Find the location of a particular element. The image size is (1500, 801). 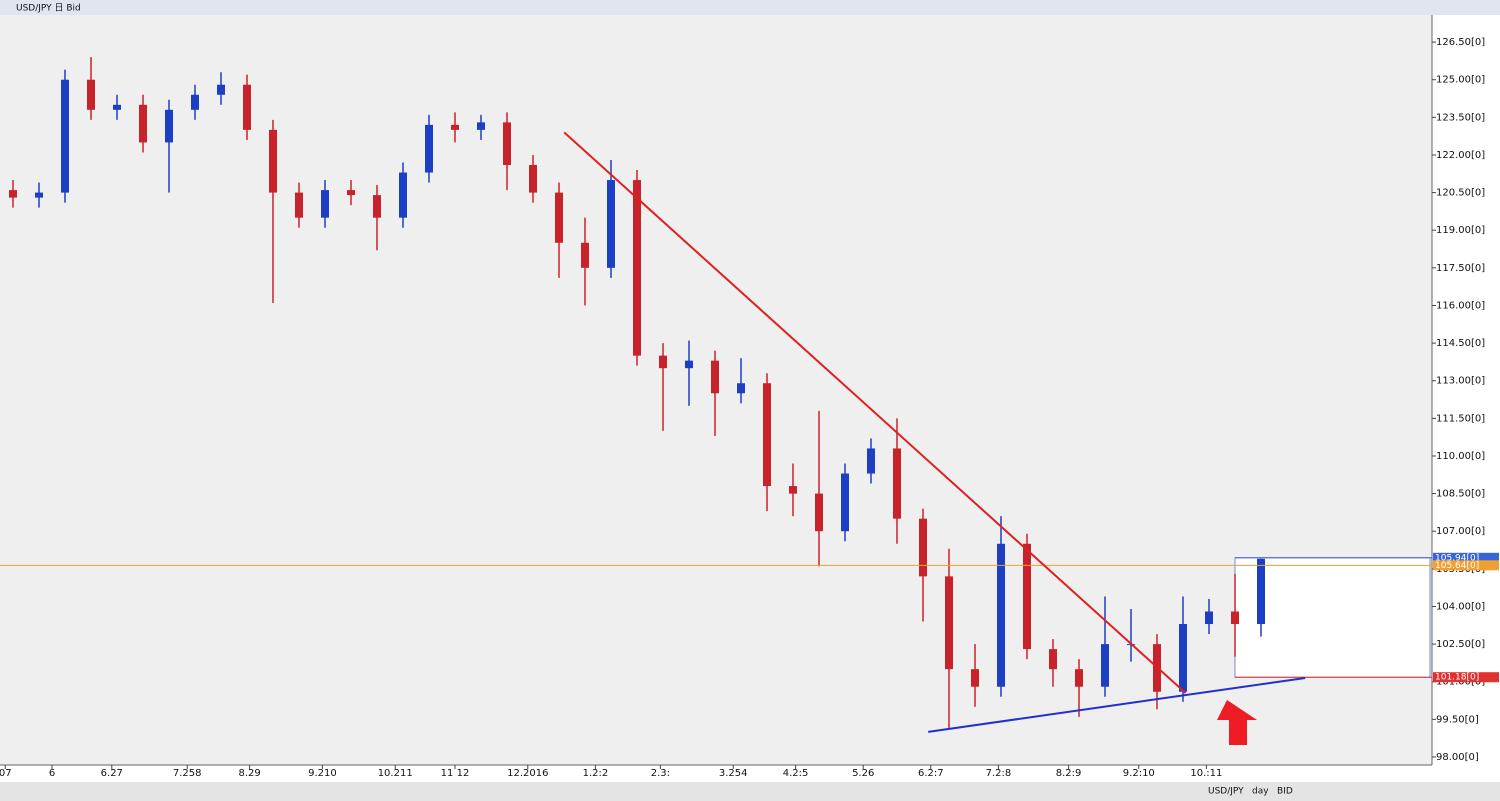

price-marker-label: 105.64[0] is located at coordinates (1457, 566).